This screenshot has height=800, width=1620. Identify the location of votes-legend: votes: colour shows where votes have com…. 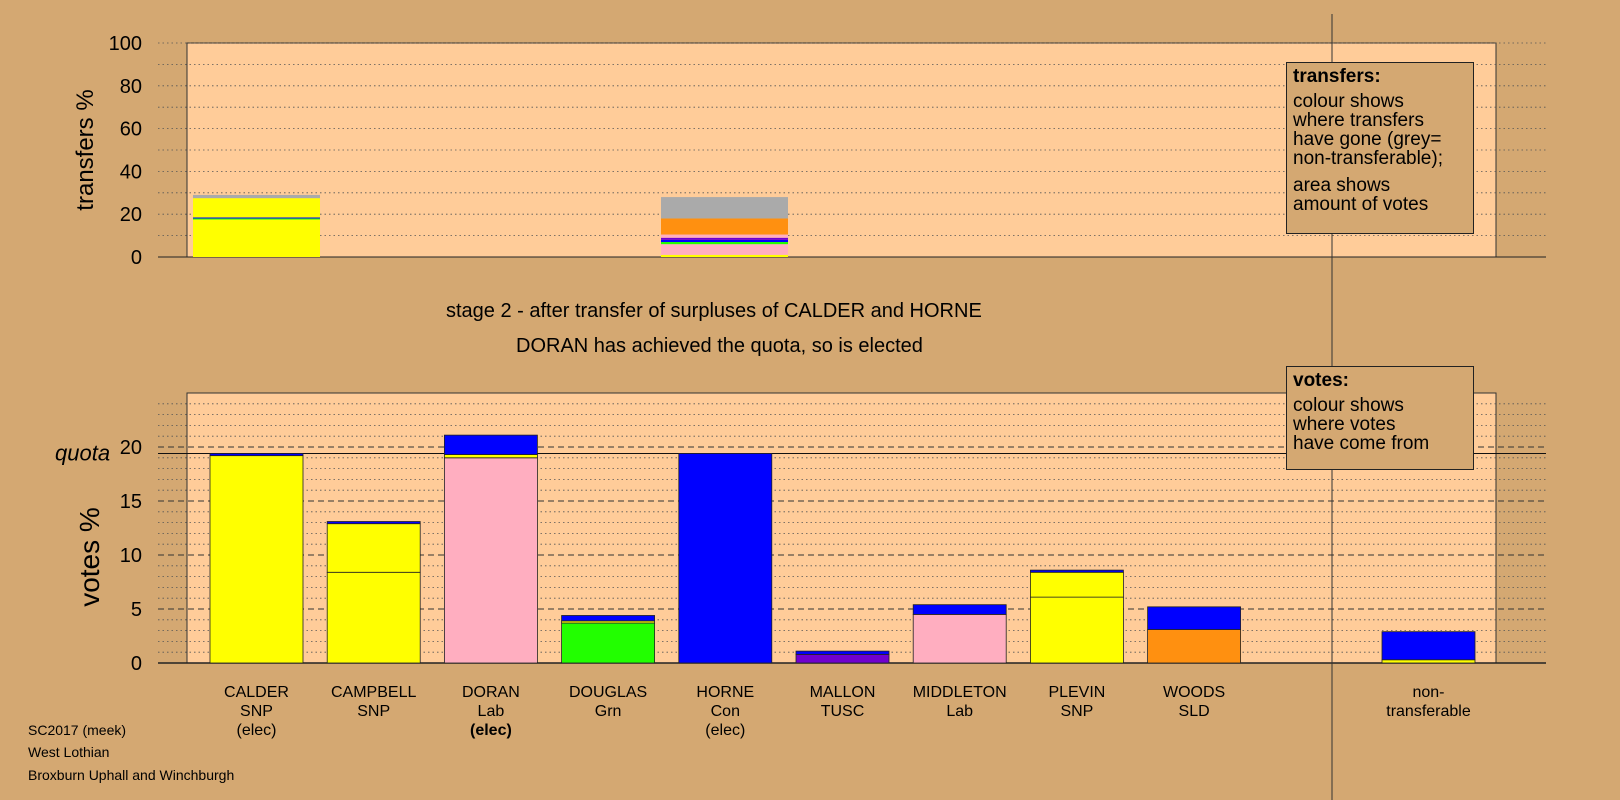
(1380, 418).